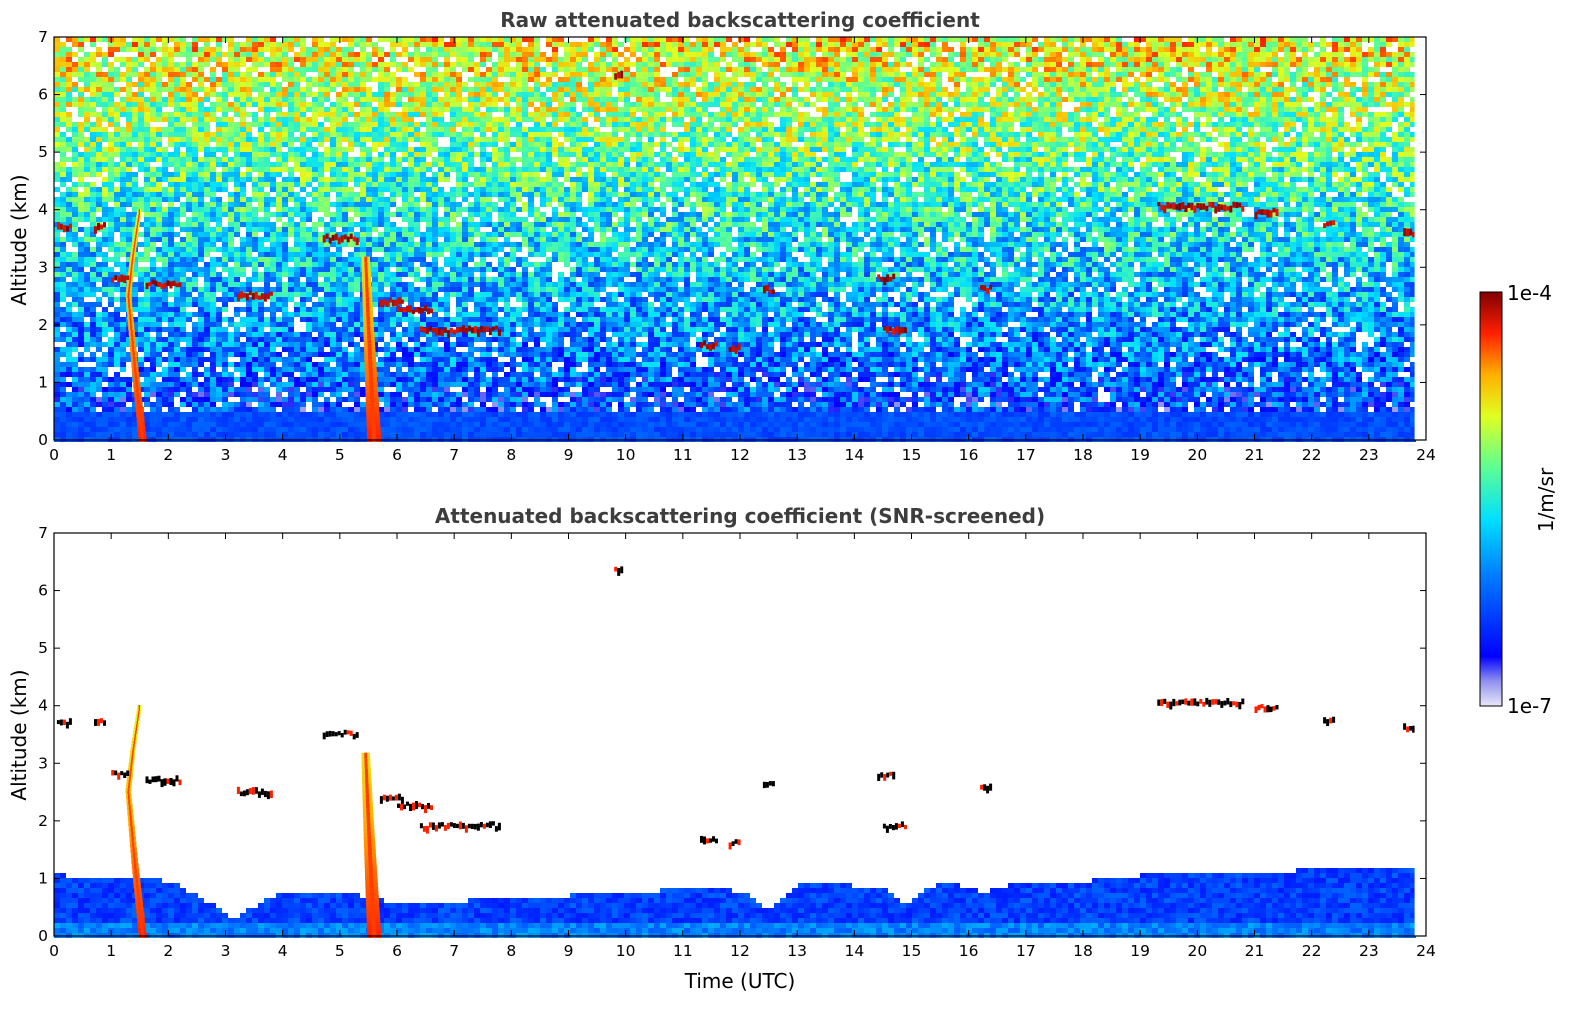 Image resolution: width=1595 pixels, height=1020 pixels. I want to click on colorbar-gradient, so click(1491, 499).